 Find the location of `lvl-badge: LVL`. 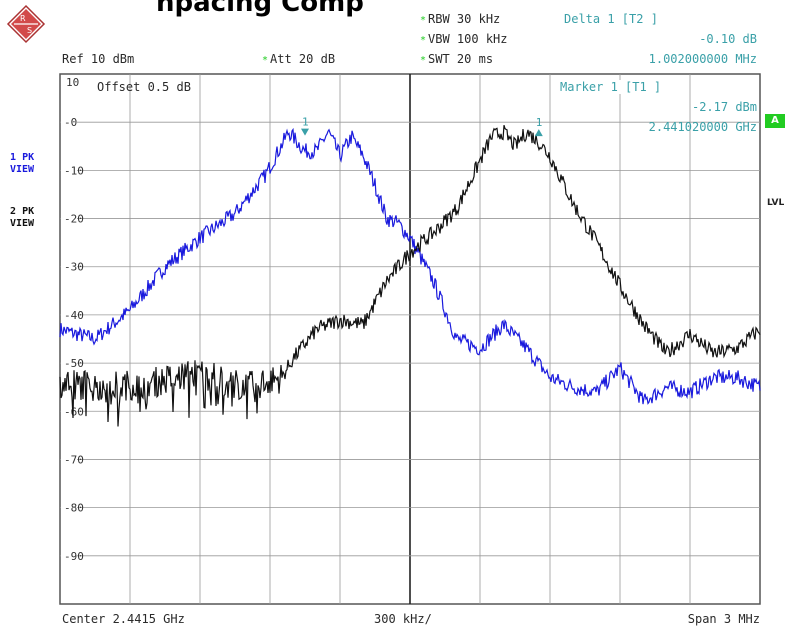

lvl-badge: LVL is located at coordinates (776, 203).